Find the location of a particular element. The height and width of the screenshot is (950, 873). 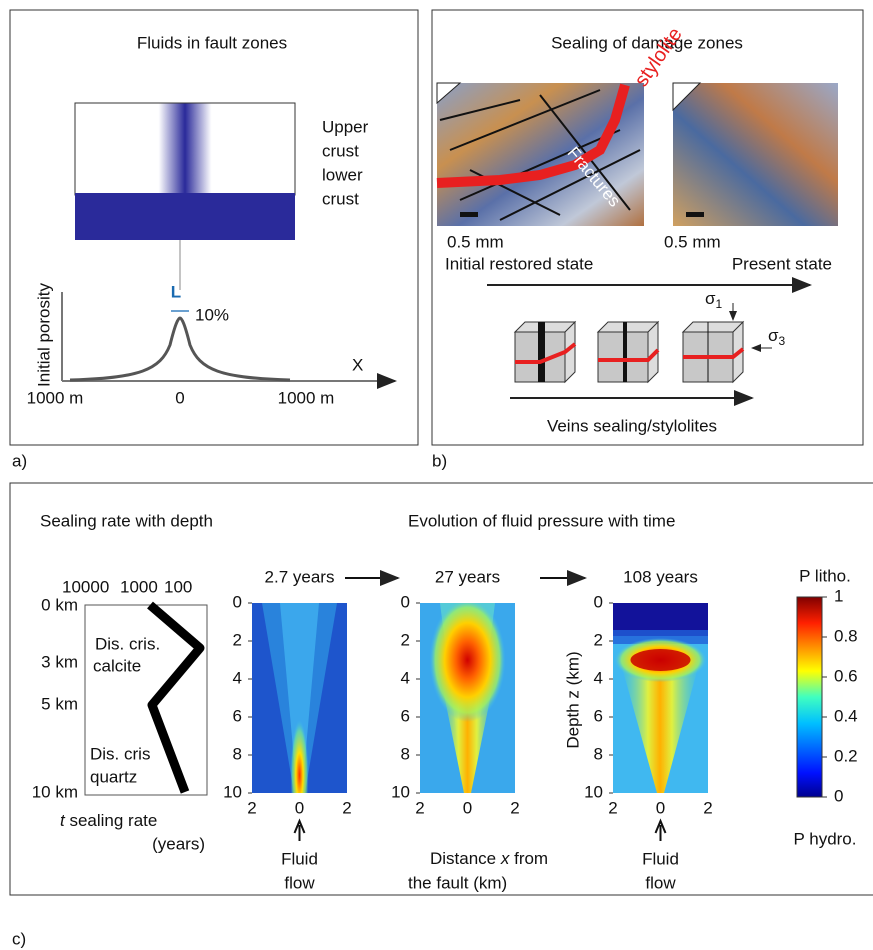

cubes is located at coordinates (629, 352).